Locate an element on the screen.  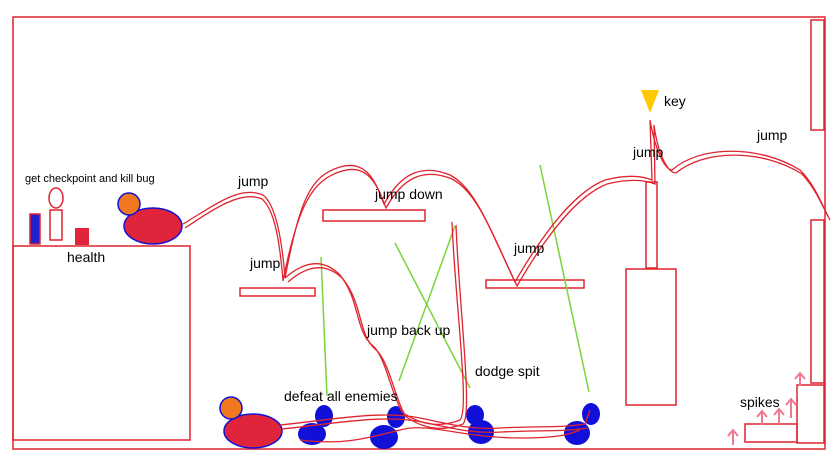
right-wall-base is located at coordinates (810, 414).